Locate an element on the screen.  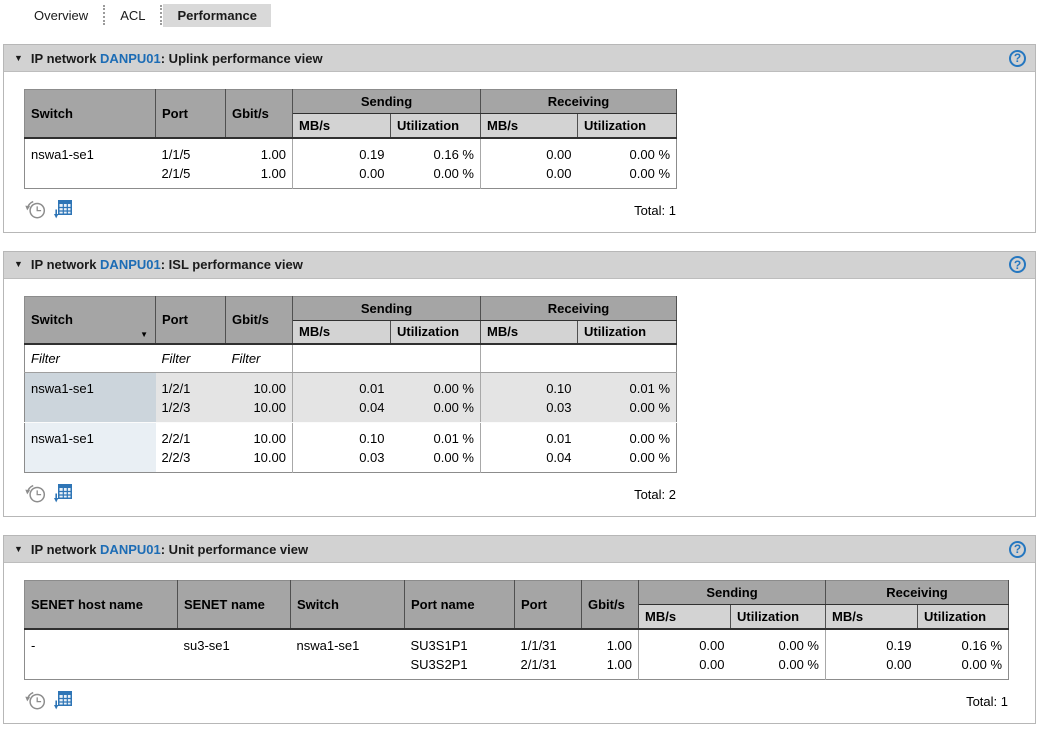
tab-performance: Performance is located at coordinates (217, 15).